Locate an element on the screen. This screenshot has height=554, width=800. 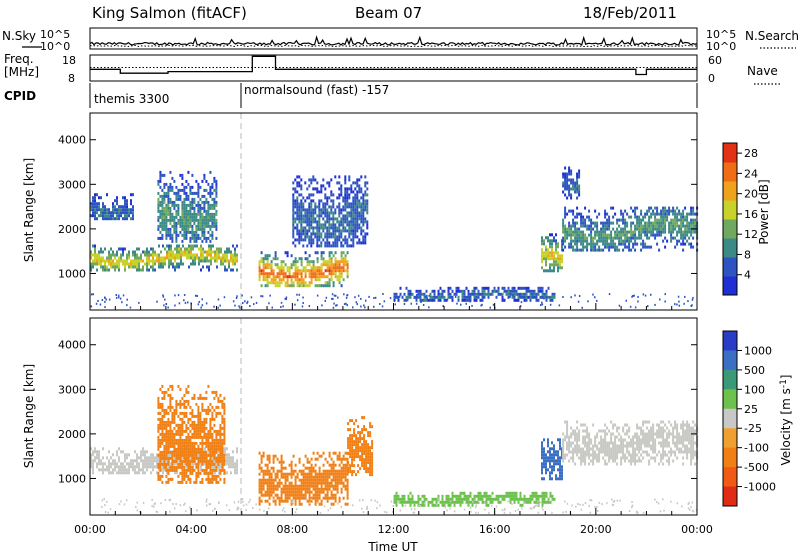
noise-left-label: N.Sky is located at coordinates (19, 36).